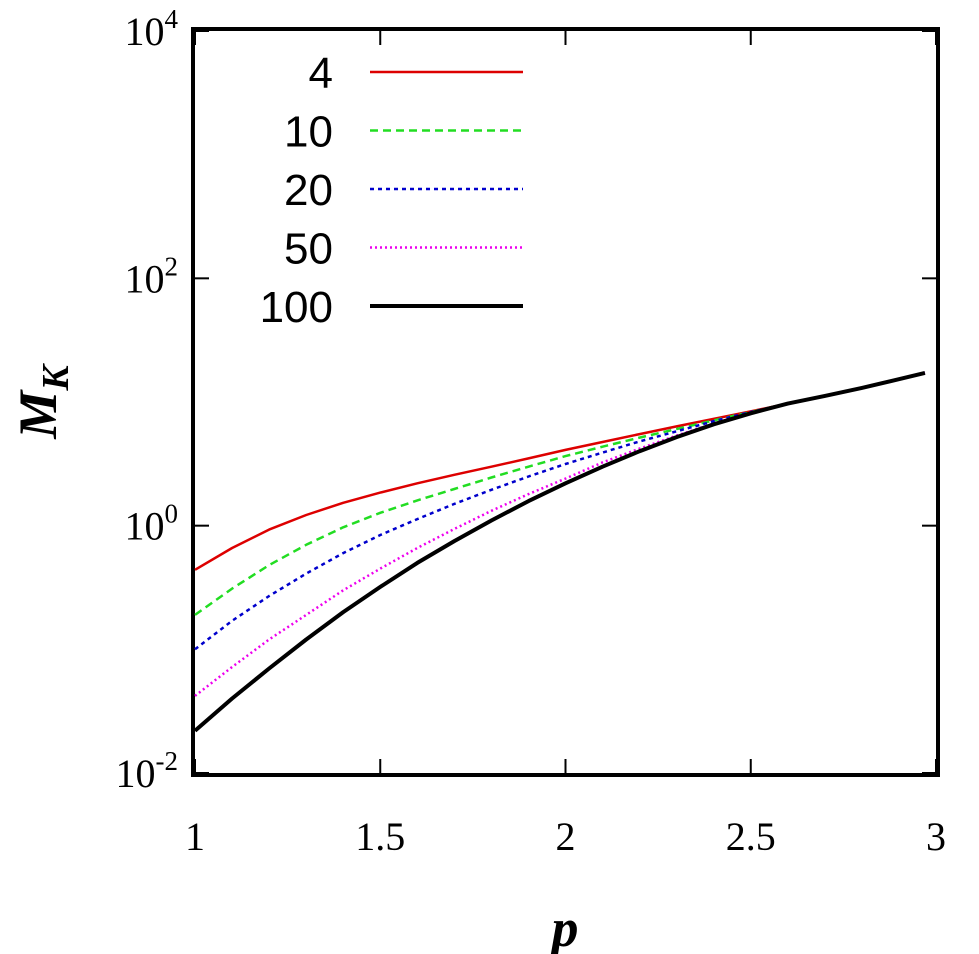 The height and width of the screenshot is (954, 979). Describe the element at coordinates (152, 524) in the screenshot. I see `y-tick-label: 10⁰` at that location.